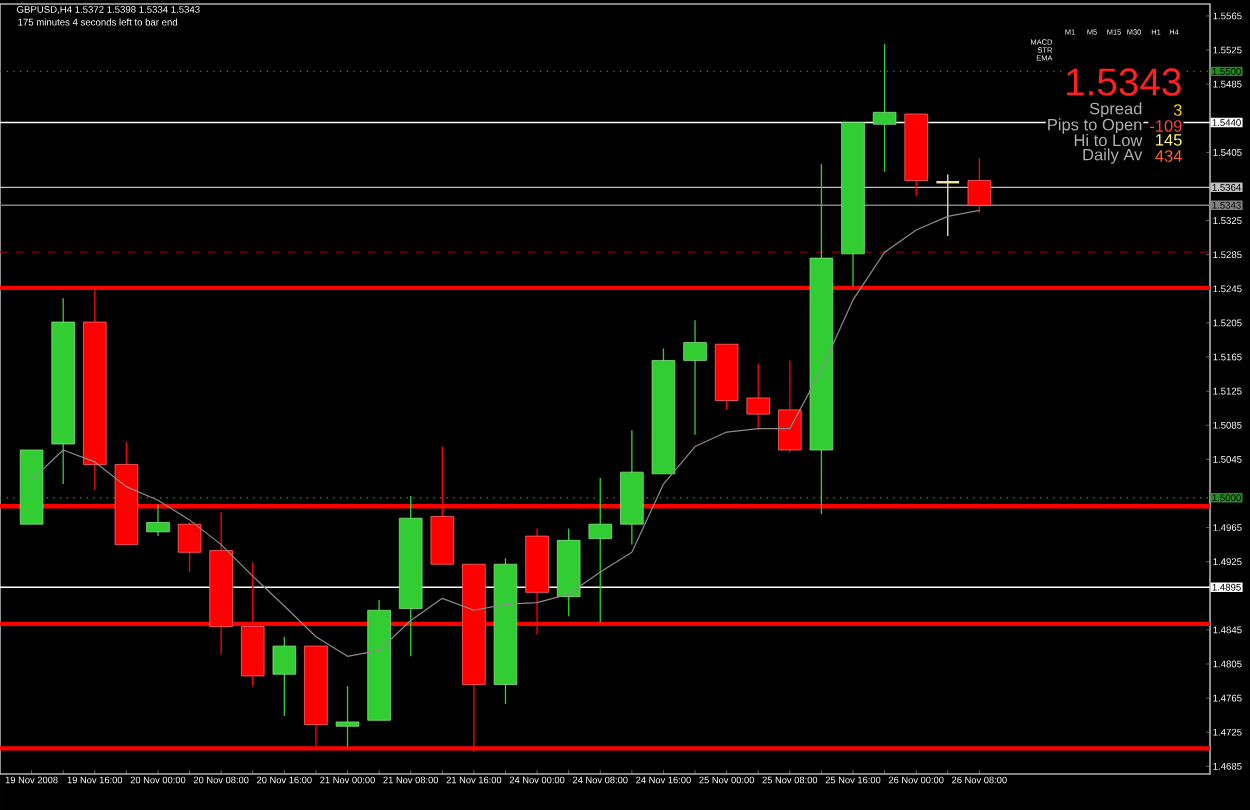 The image size is (1250, 810). What do you see at coordinates (1108, 140) in the screenshot?
I see `text: Hi to Low` at bounding box center [1108, 140].